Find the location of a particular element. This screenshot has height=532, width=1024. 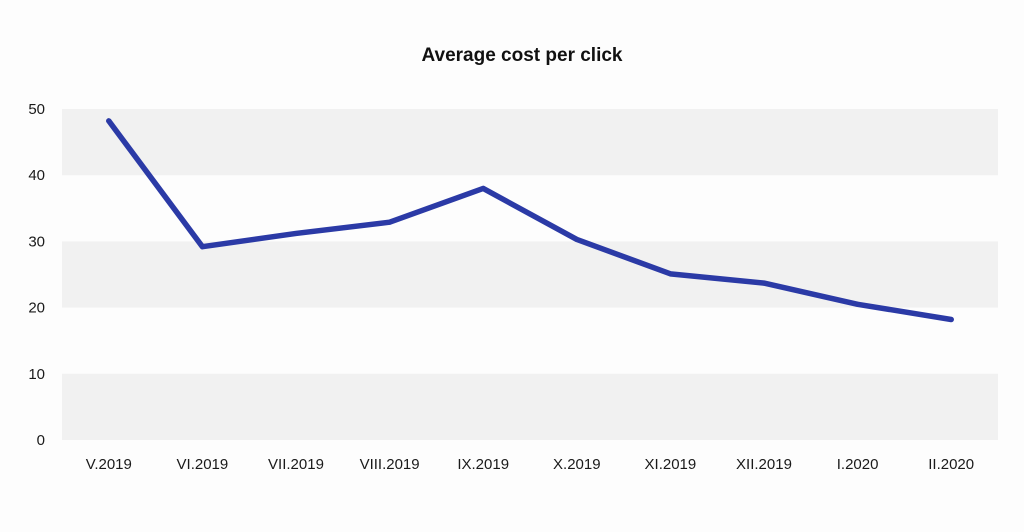

y-tick-label: 20 is located at coordinates (36, 308).